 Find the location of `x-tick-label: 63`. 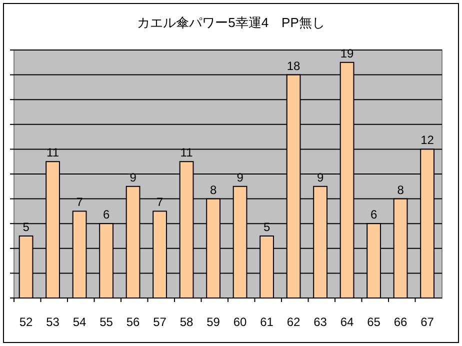

x-tick-label: 63 is located at coordinates (321, 322).